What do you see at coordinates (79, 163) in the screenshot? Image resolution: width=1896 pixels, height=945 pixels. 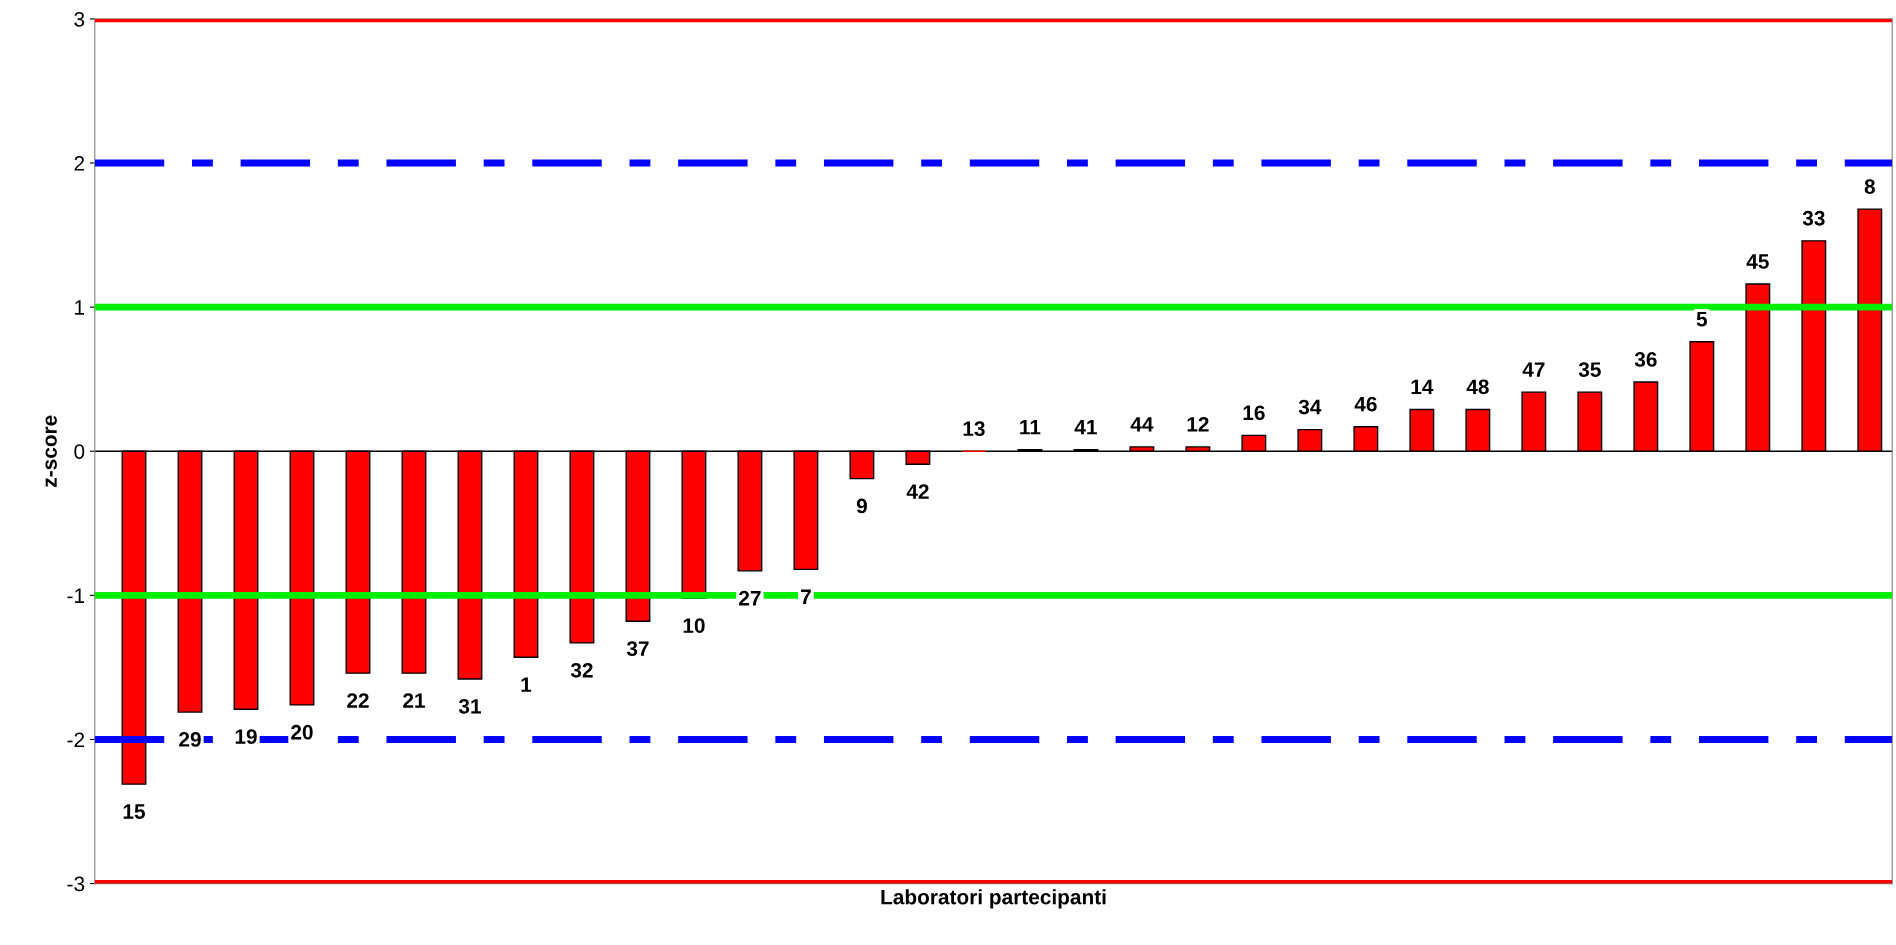 I see `y-tick-label: 2` at bounding box center [79, 163].